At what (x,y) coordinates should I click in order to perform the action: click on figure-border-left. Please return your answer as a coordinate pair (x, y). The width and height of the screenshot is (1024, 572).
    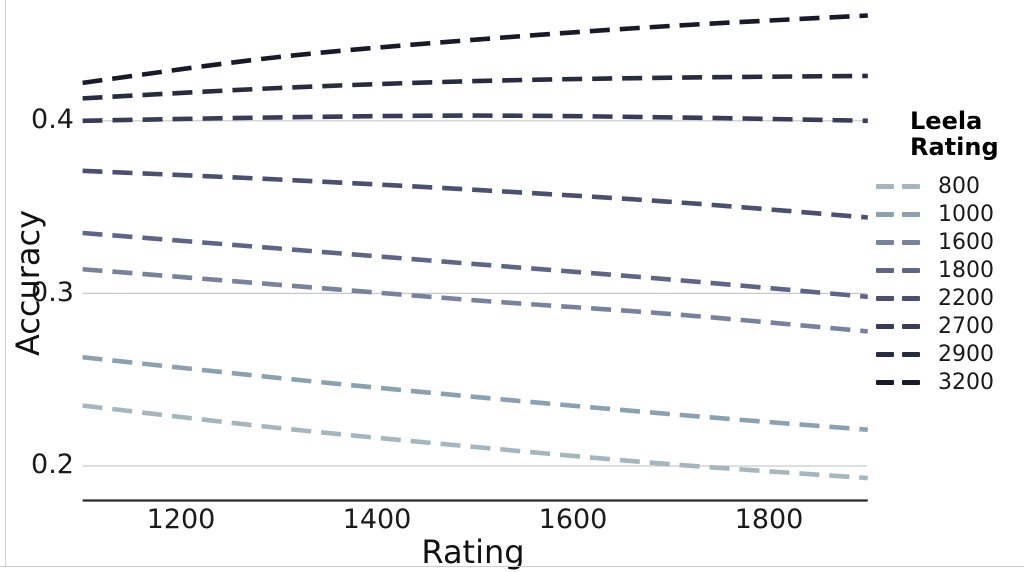
    Looking at the image, I should click on (5, 283).